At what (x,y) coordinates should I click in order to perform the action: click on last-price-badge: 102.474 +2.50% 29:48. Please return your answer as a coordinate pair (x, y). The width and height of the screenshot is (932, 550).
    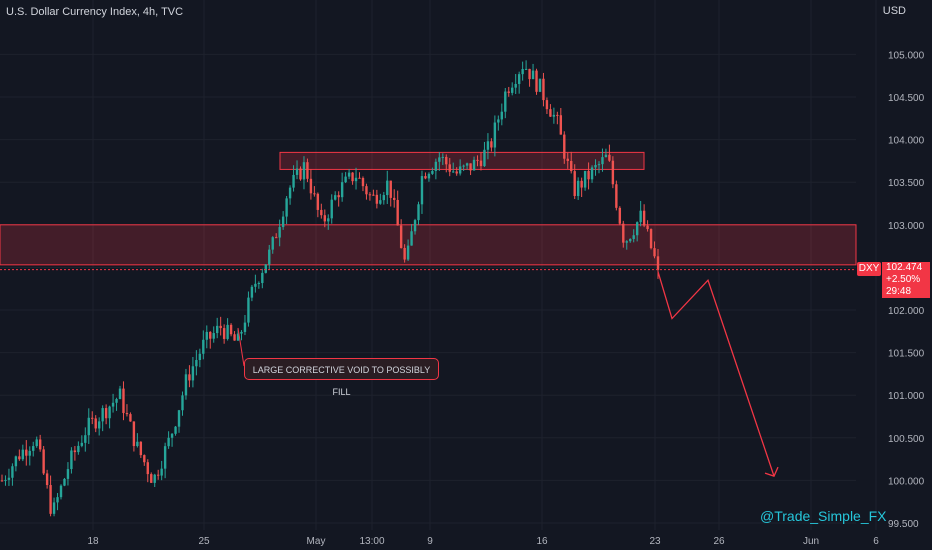
    Looking at the image, I should click on (906, 280).